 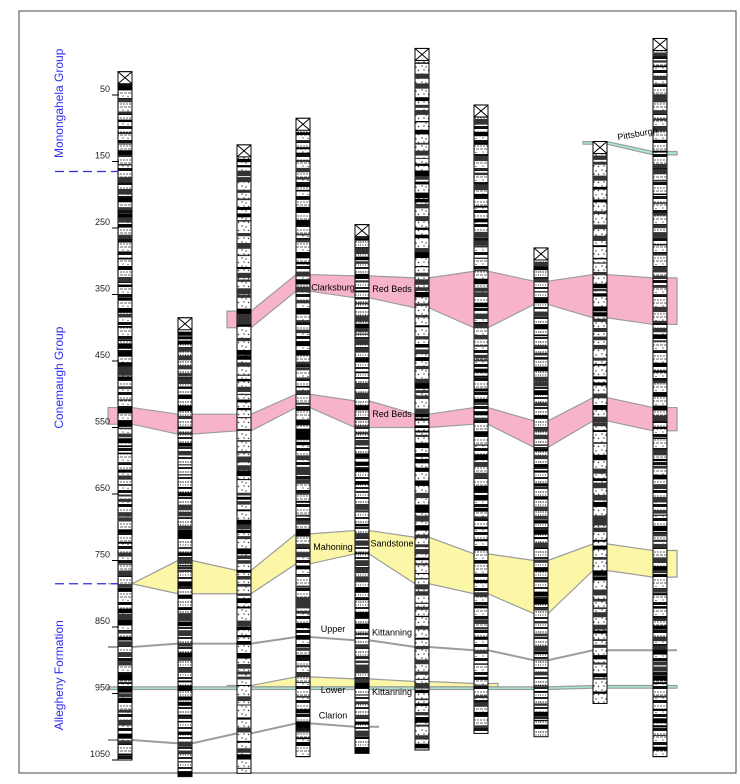 I want to click on unit-label: Clarksburg, so click(x=333, y=288).